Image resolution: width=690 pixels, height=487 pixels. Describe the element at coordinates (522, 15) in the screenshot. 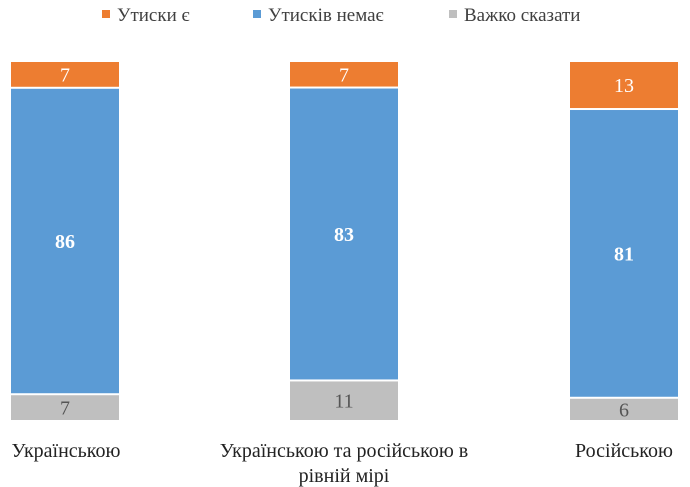

I see `legend-label-2: Важко сказати` at that location.